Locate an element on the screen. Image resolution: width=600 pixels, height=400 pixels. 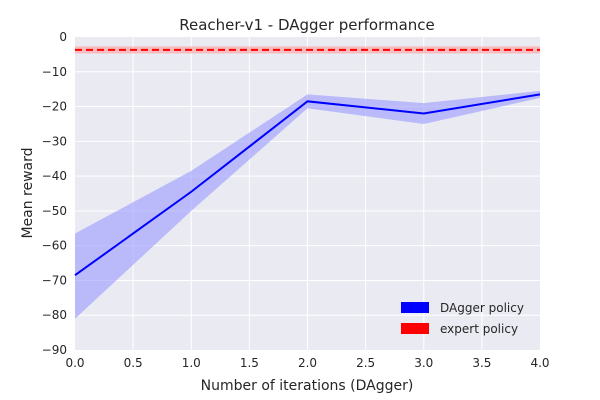
dagger-policy-legend-swatch is located at coordinates (415, 307).